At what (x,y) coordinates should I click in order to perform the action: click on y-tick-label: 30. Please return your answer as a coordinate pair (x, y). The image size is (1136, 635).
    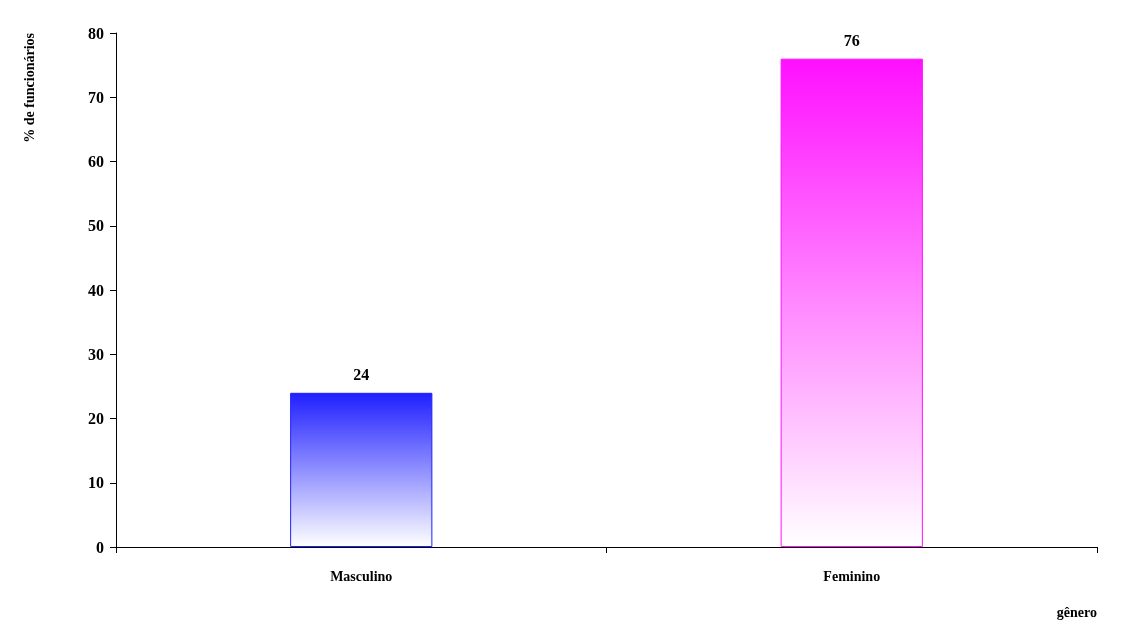
    Looking at the image, I should click on (96, 354).